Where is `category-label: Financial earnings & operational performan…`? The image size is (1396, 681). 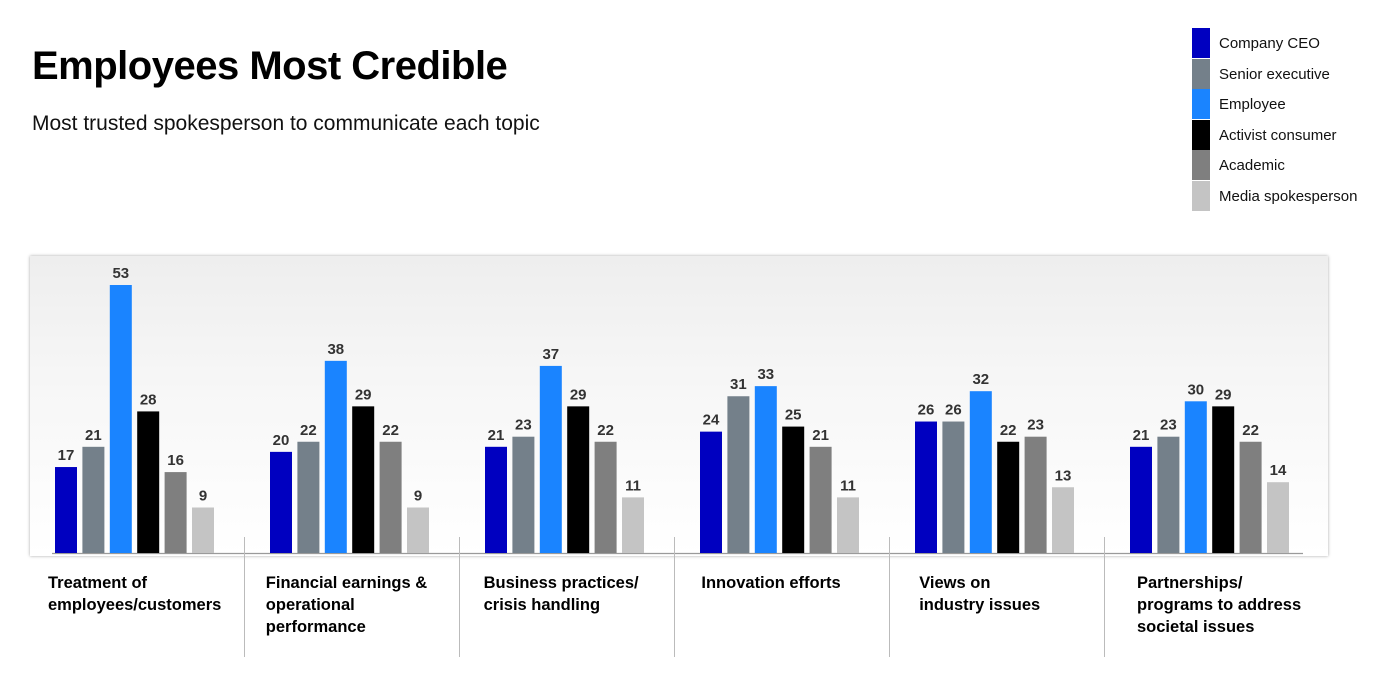
category-label: Financial earnings & operational performan… is located at coordinates (346, 605).